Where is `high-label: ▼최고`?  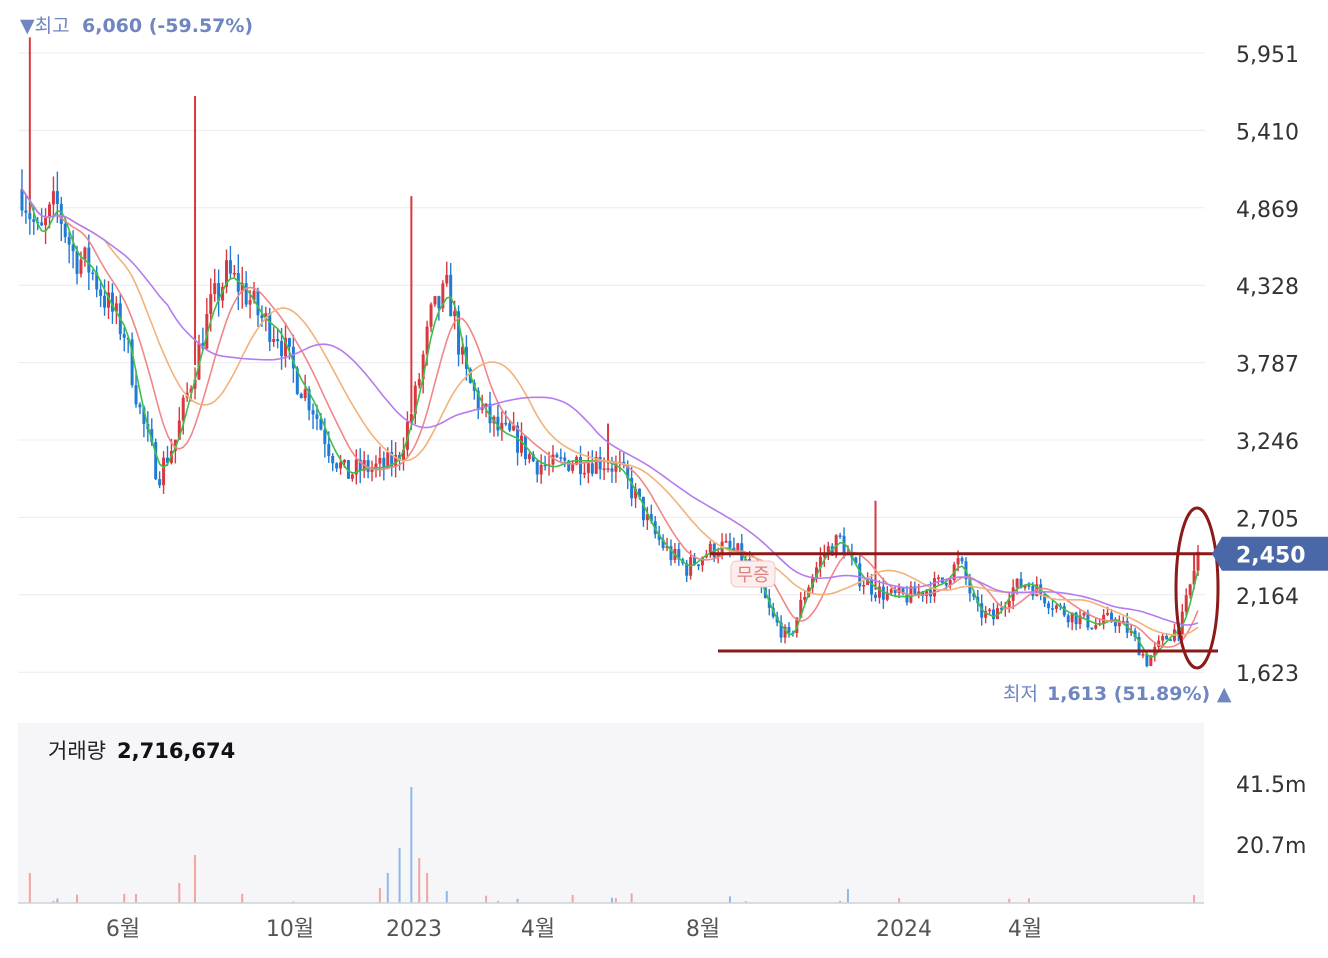 high-label: ▼최고 is located at coordinates (45, 26).